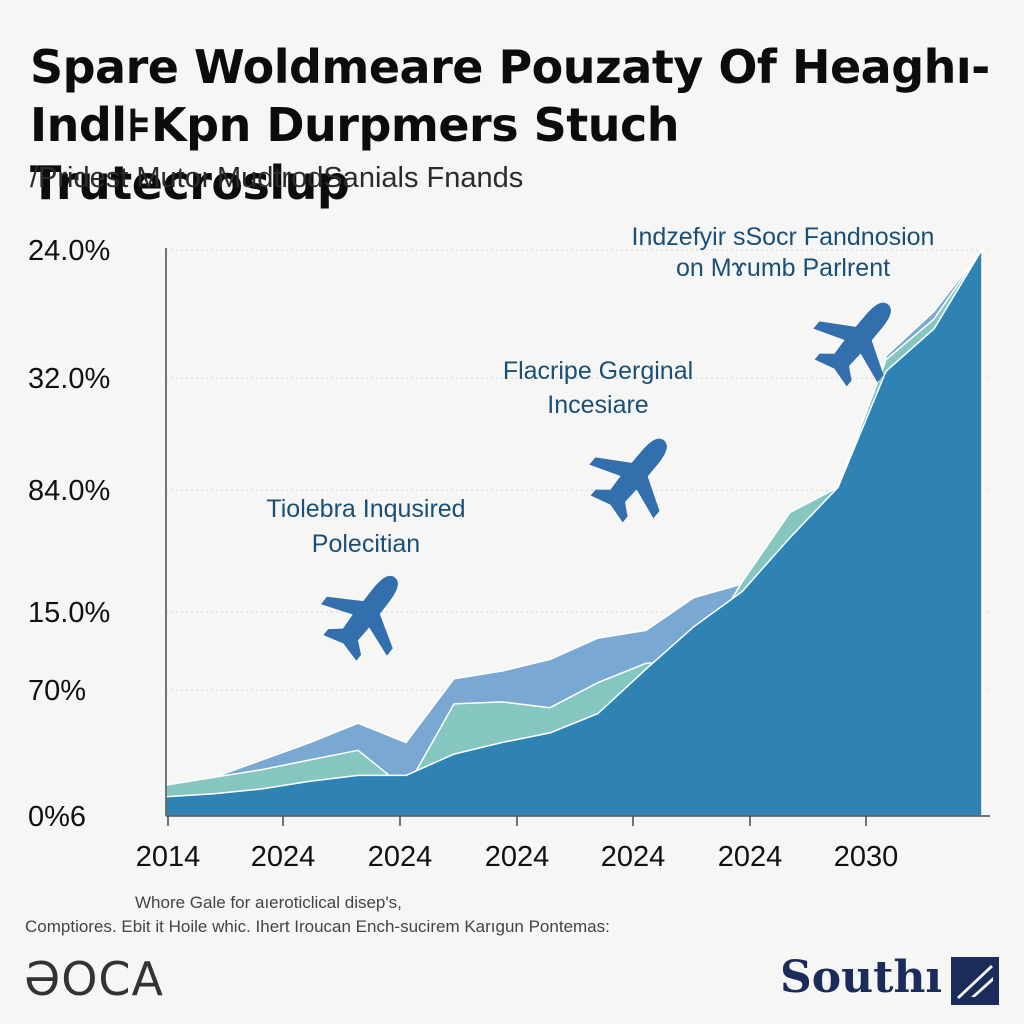  What do you see at coordinates (783, 237) in the screenshot?
I see `annotation-label: Indzefyir sSocr Fandnosion` at bounding box center [783, 237].